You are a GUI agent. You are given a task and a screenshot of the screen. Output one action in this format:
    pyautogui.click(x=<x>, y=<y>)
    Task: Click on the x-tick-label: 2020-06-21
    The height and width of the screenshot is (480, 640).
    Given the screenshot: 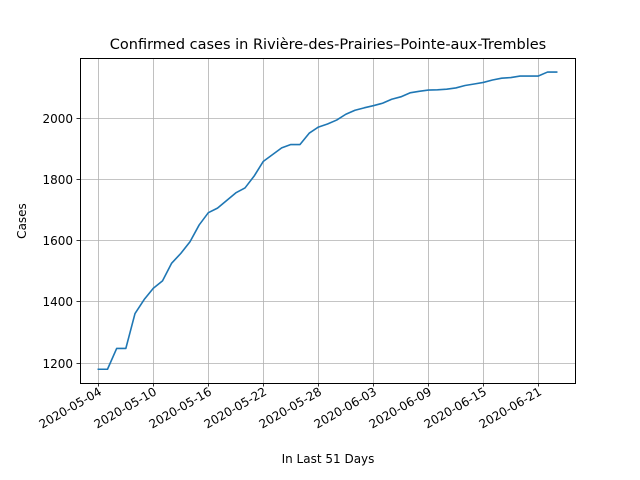 What is the action you would take?
    pyautogui.click(x=510, y=407)
    